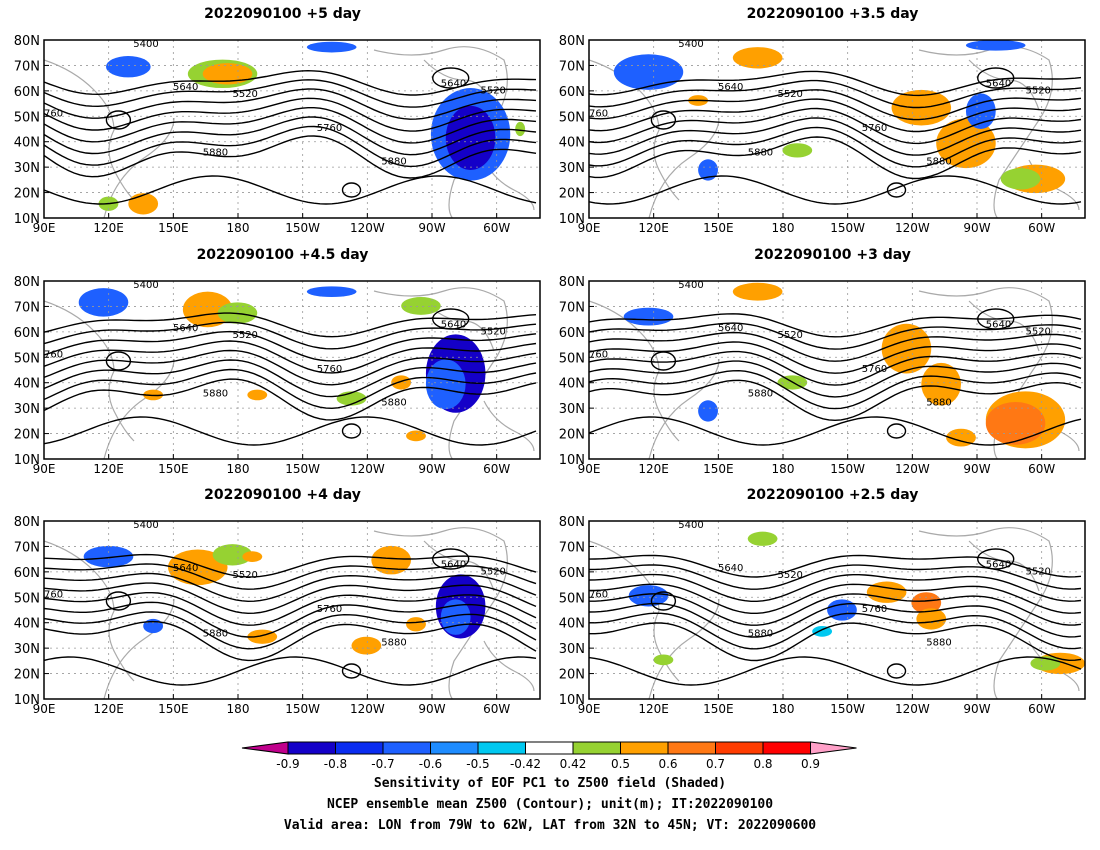  What do you see at coordinates (329, 369) in the screenshot?
I see `contour-label: 5760` at bounding box center [329, 369].